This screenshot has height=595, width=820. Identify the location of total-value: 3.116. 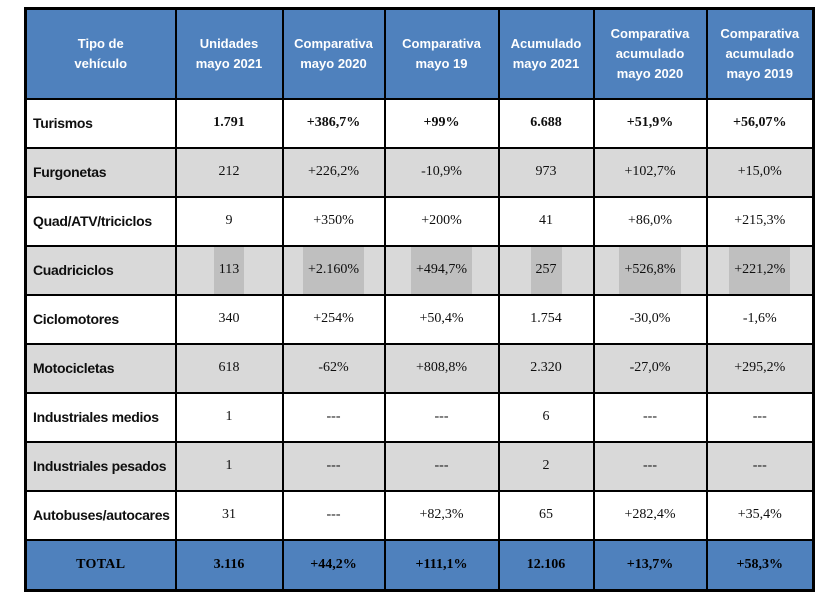
(229, 564).